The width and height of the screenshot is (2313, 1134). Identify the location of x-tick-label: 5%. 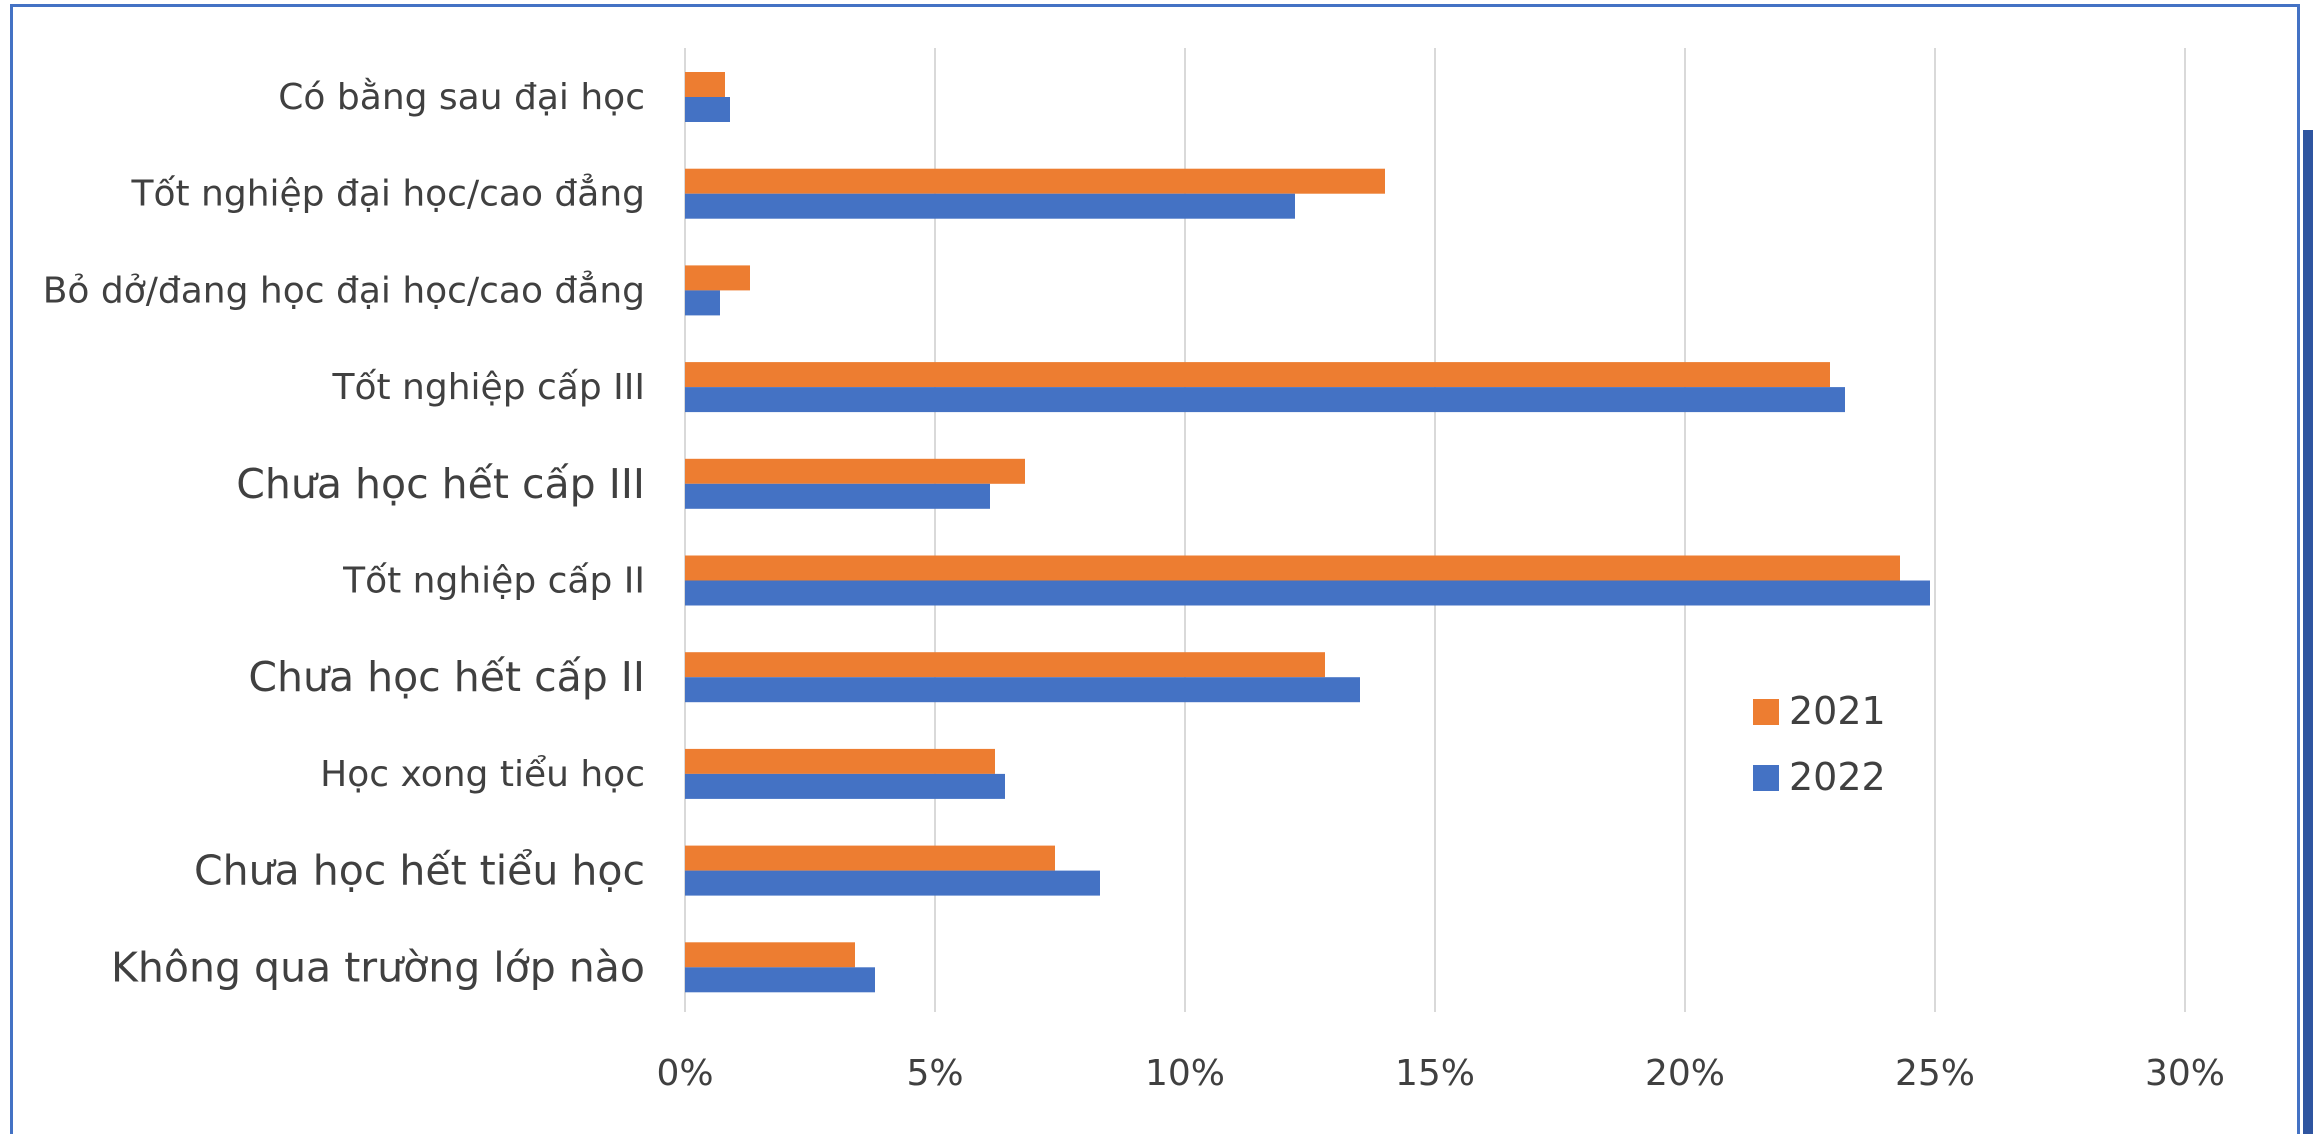
(934, 1073).